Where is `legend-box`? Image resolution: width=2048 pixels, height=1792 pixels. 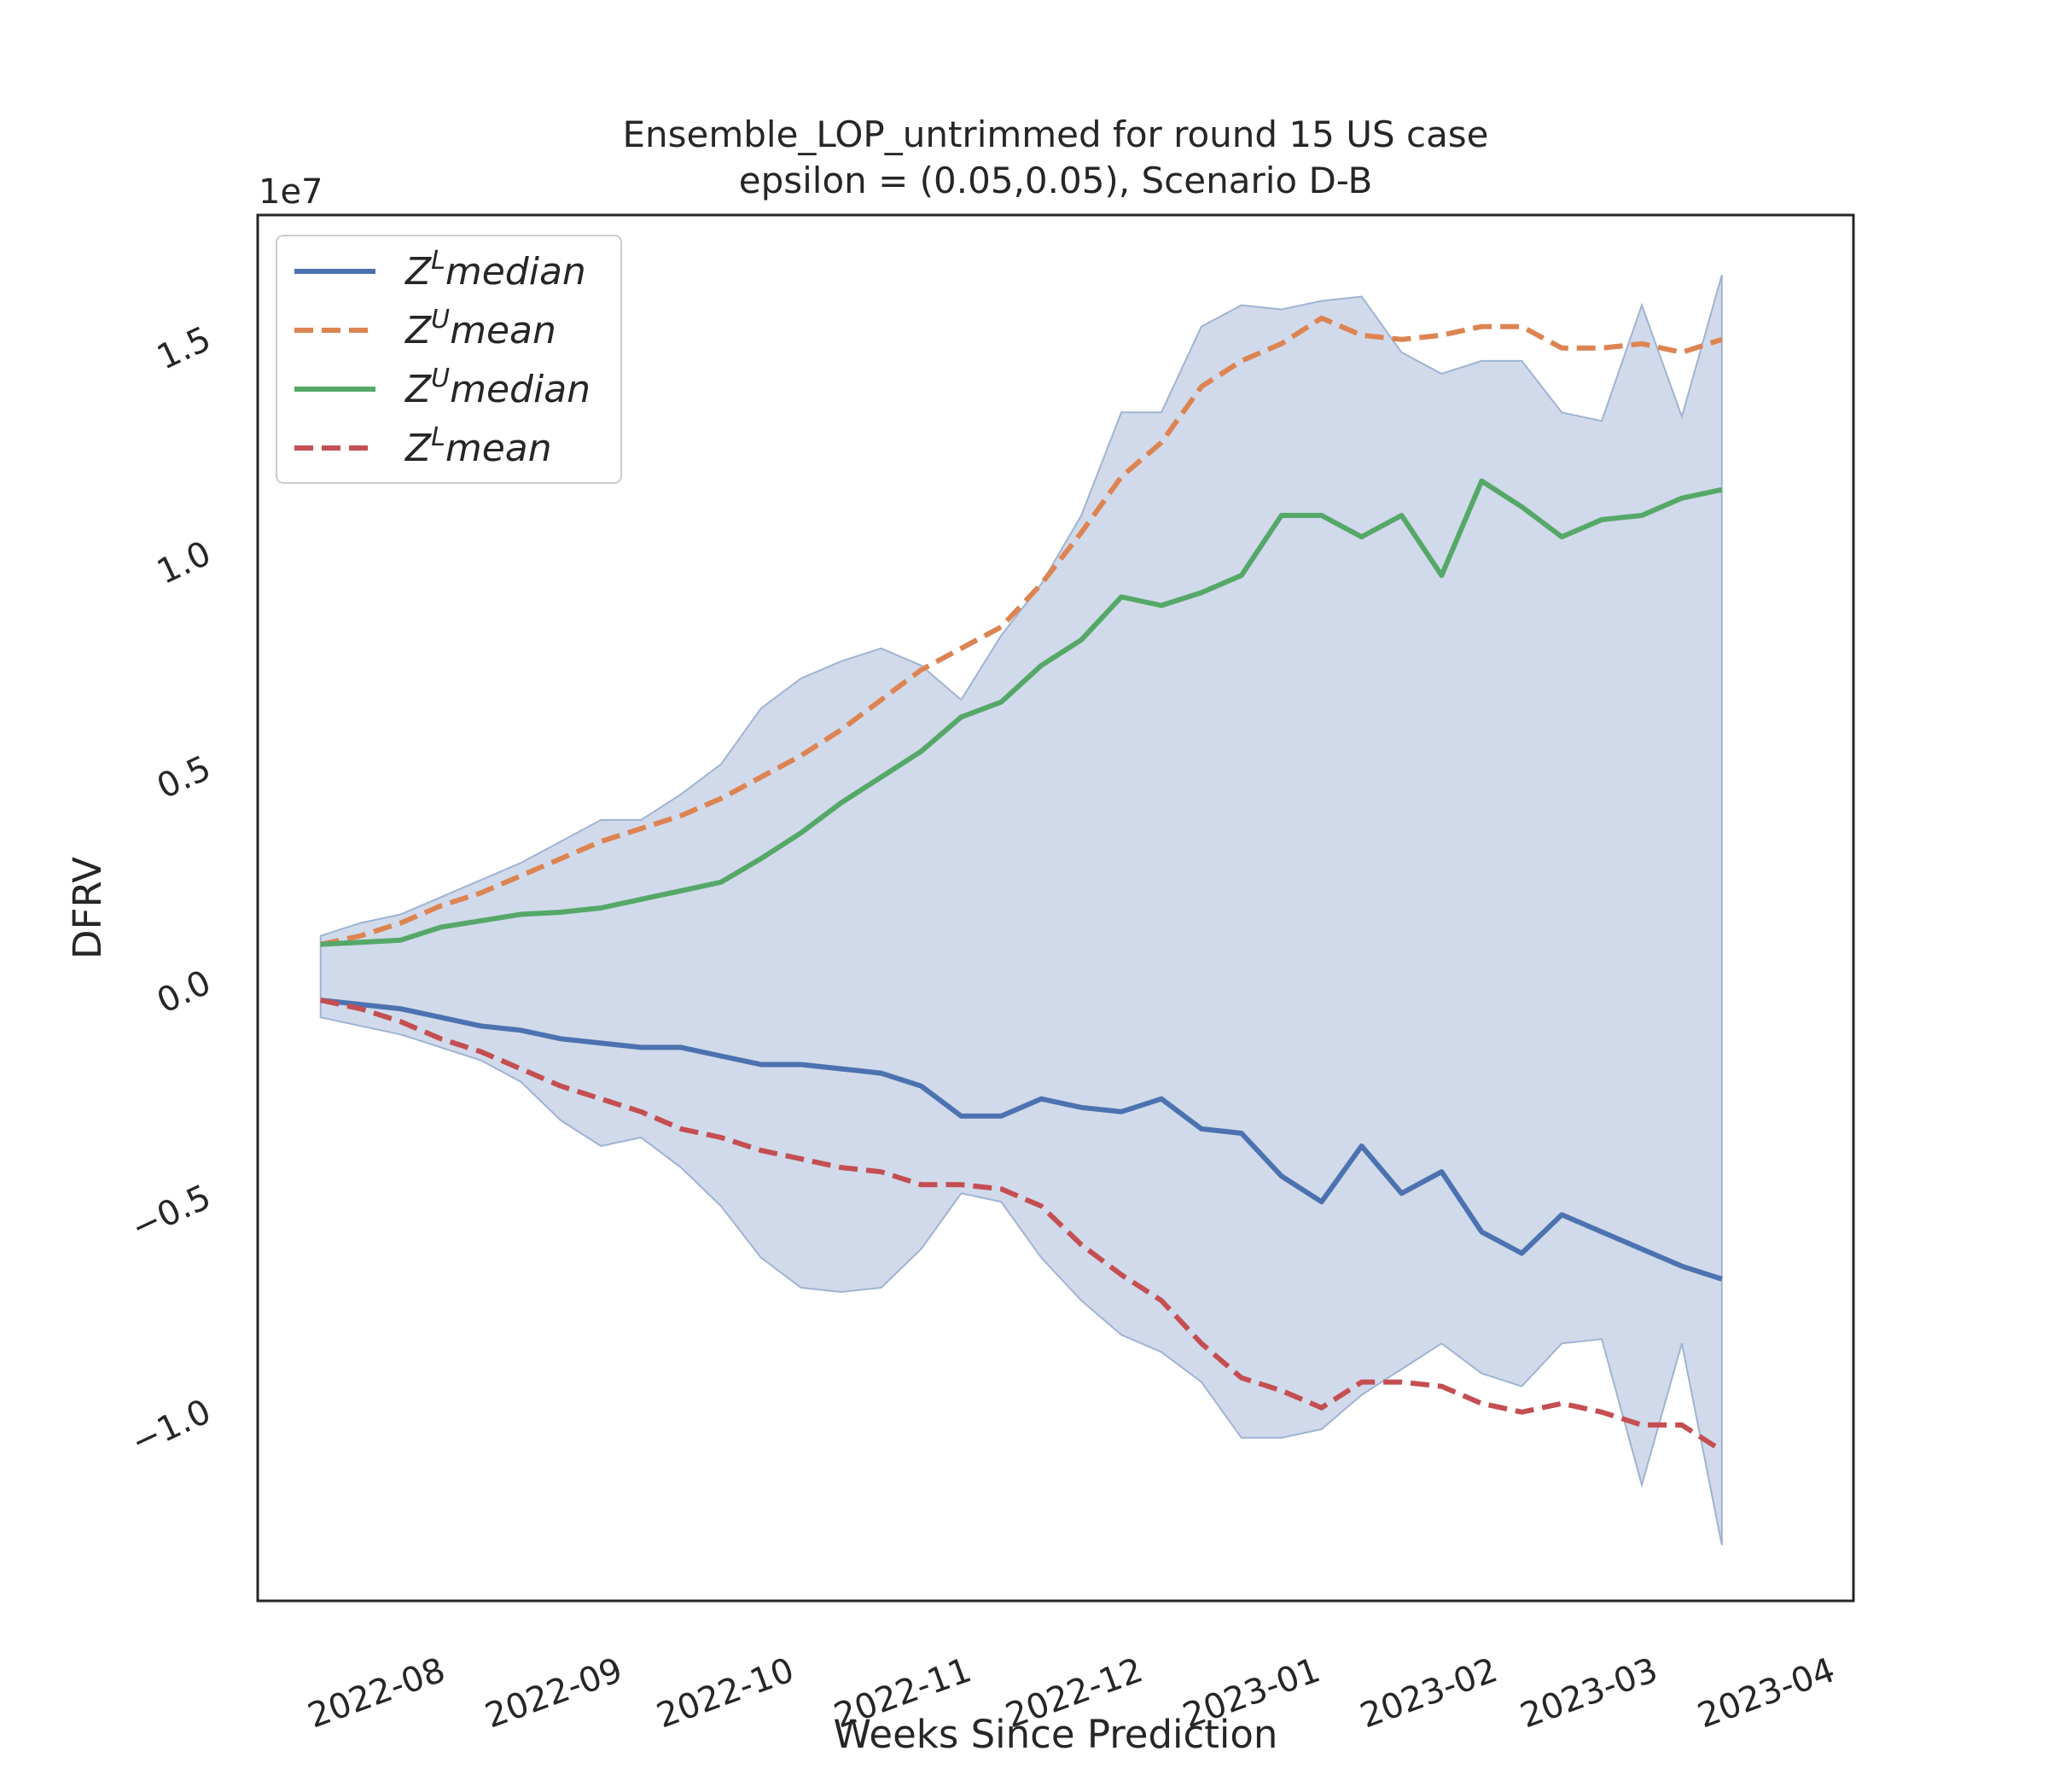 legend-box is located at coordinates (449, 359).